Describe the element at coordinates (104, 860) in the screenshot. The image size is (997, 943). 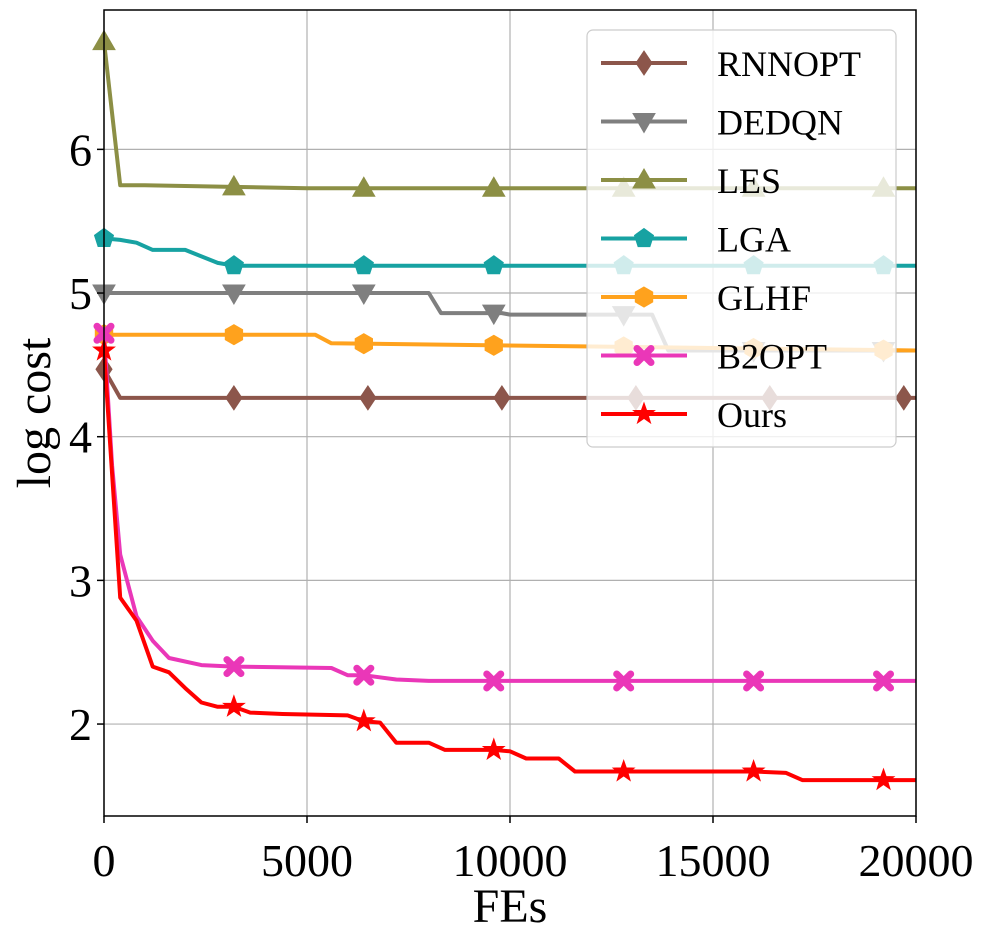
I see `x-tick-label: 0` at that location.